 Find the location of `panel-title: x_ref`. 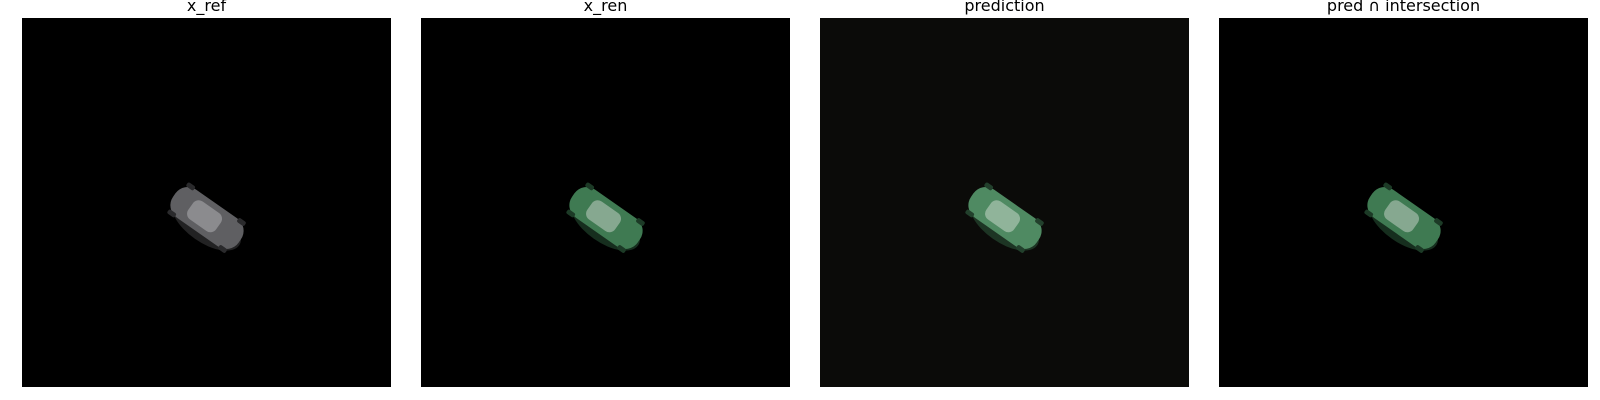

panel-title: x_ref is located at coordinates (206, 7).